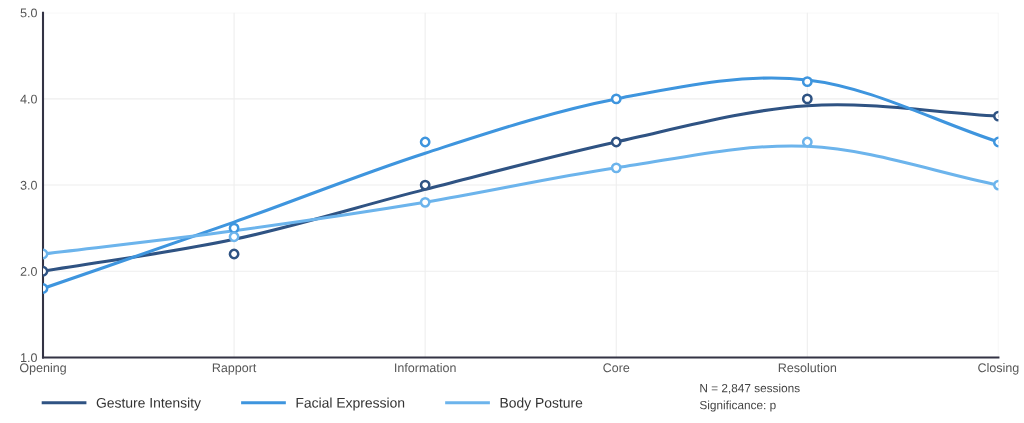 This screenshot has width=1024, height=423. I want to click on x-tick-label: Resolution, so click(807, 367).